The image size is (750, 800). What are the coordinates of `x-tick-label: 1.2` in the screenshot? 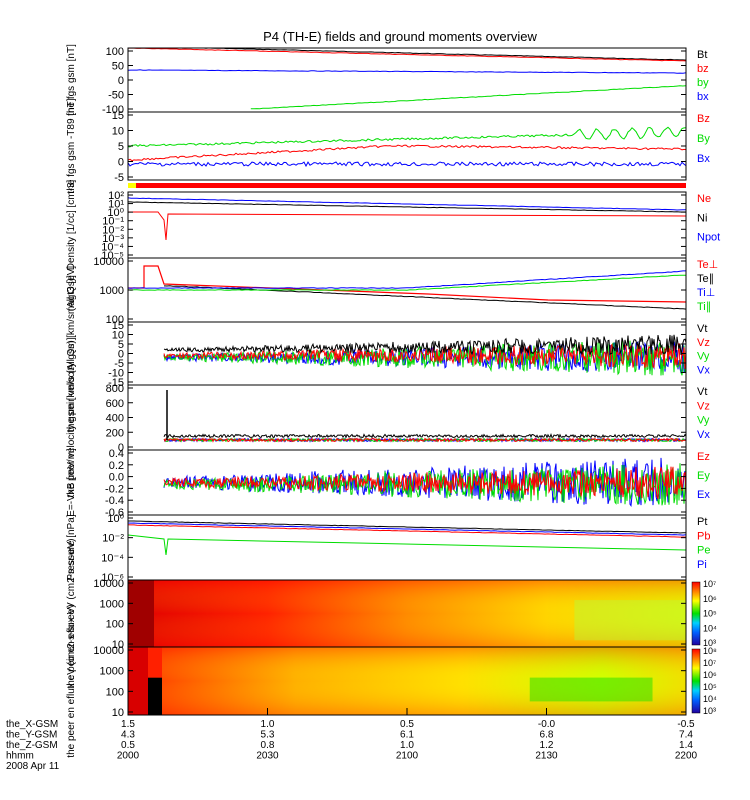 It's located at (547, 745).